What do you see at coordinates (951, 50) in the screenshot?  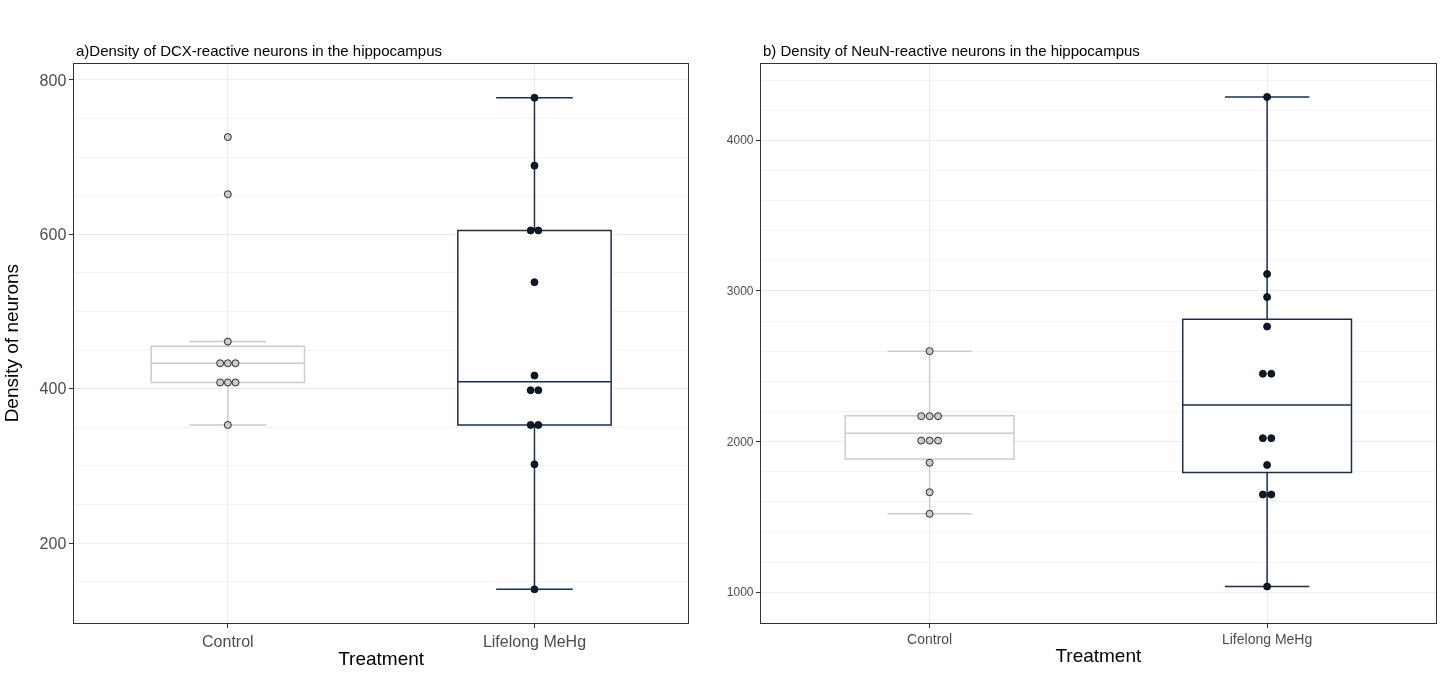 I see `chart-title: b) Density of NeuN-reactive neurons in the hippocampus` at bounding box center [951, 50].